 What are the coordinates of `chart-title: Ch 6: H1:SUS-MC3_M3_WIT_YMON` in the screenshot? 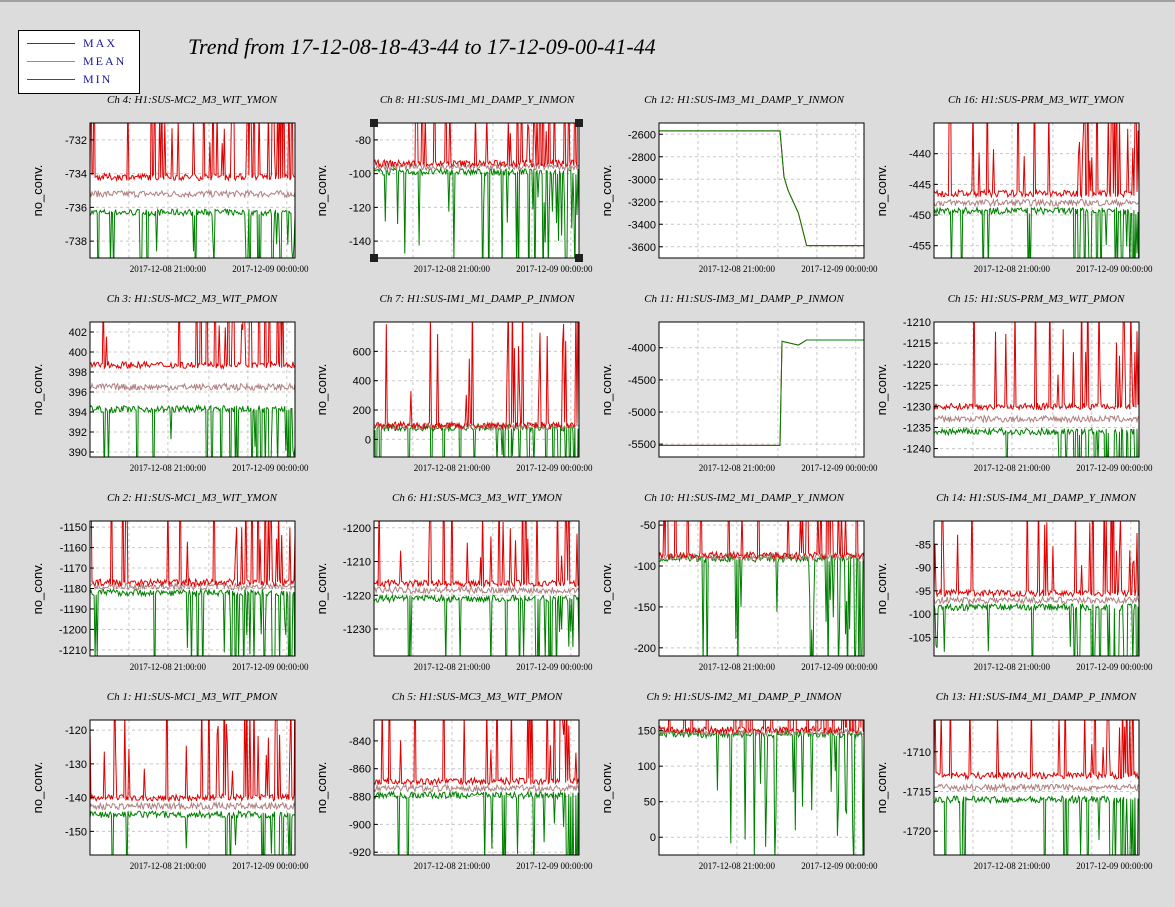 It's located at (477, 498).